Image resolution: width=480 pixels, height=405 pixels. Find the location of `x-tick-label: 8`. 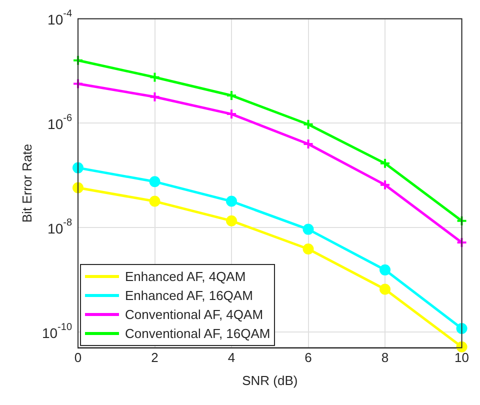

x-tick-label: 8 is located at coordinates (385, 358).